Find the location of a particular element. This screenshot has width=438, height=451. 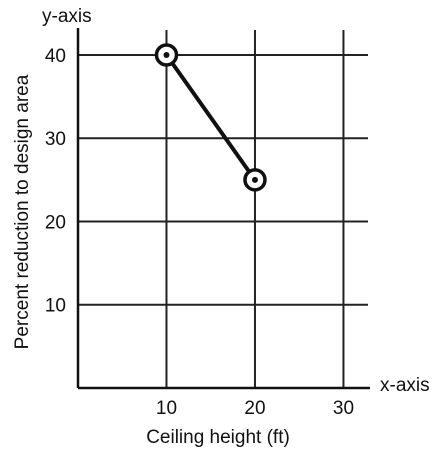

x-tick-label-30: 30 is located at coordinates (343, 408).